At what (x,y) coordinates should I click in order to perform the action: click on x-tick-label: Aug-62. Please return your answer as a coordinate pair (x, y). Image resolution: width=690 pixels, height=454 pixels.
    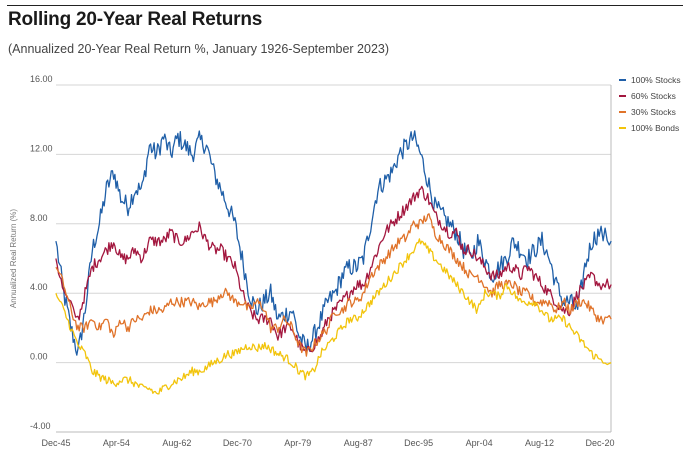
    Looking at the image, I should click on (176, 443).